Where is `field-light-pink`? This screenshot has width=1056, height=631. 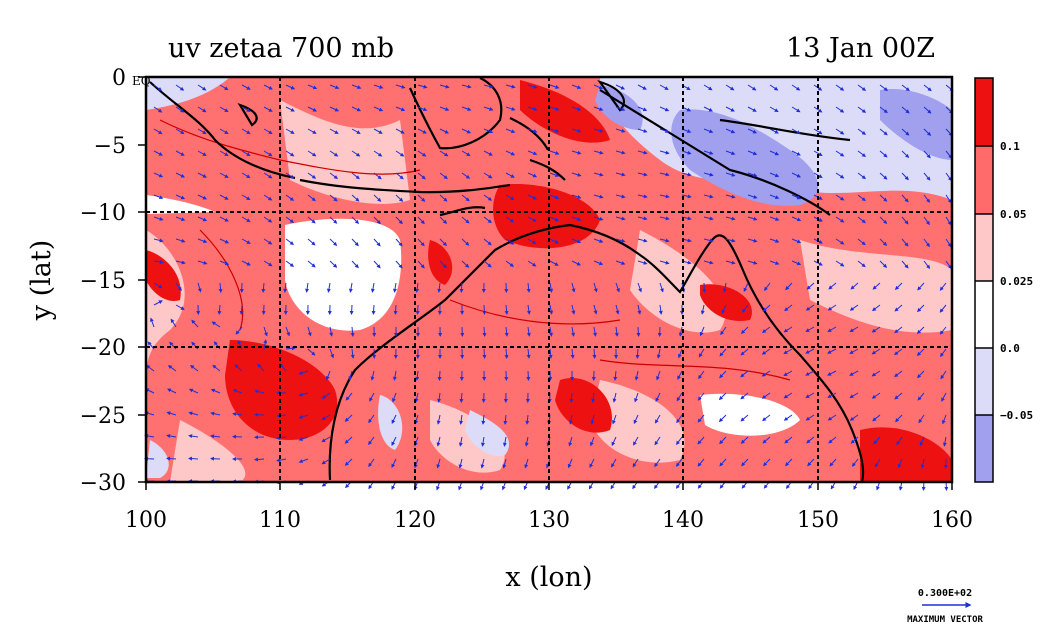 field-light-pink is located at coordinates (467, 436).